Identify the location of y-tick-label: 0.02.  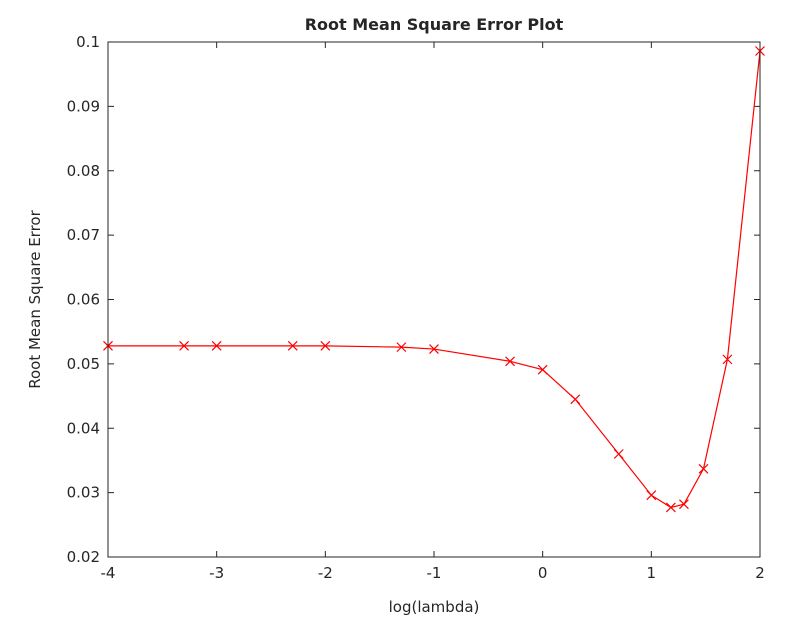
(83, 557).